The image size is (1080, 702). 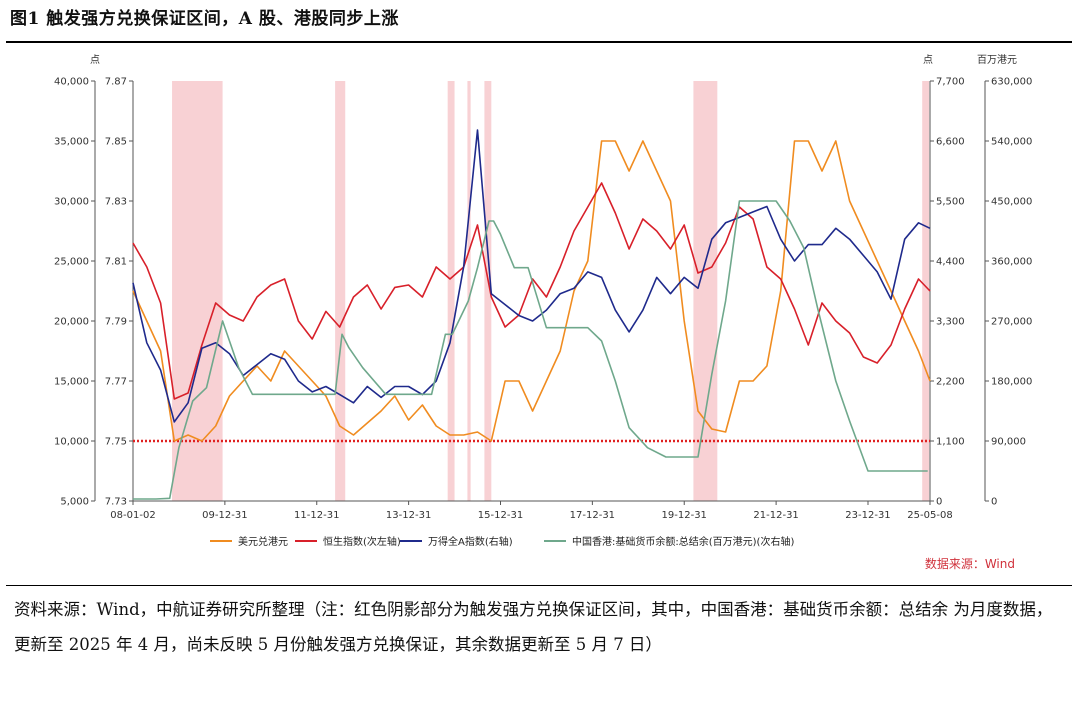 What do you see at coordinates (950, 82) in the screenshot?
I see `right_inner-tick-label: 7,700` at bounding box center [950, 82].